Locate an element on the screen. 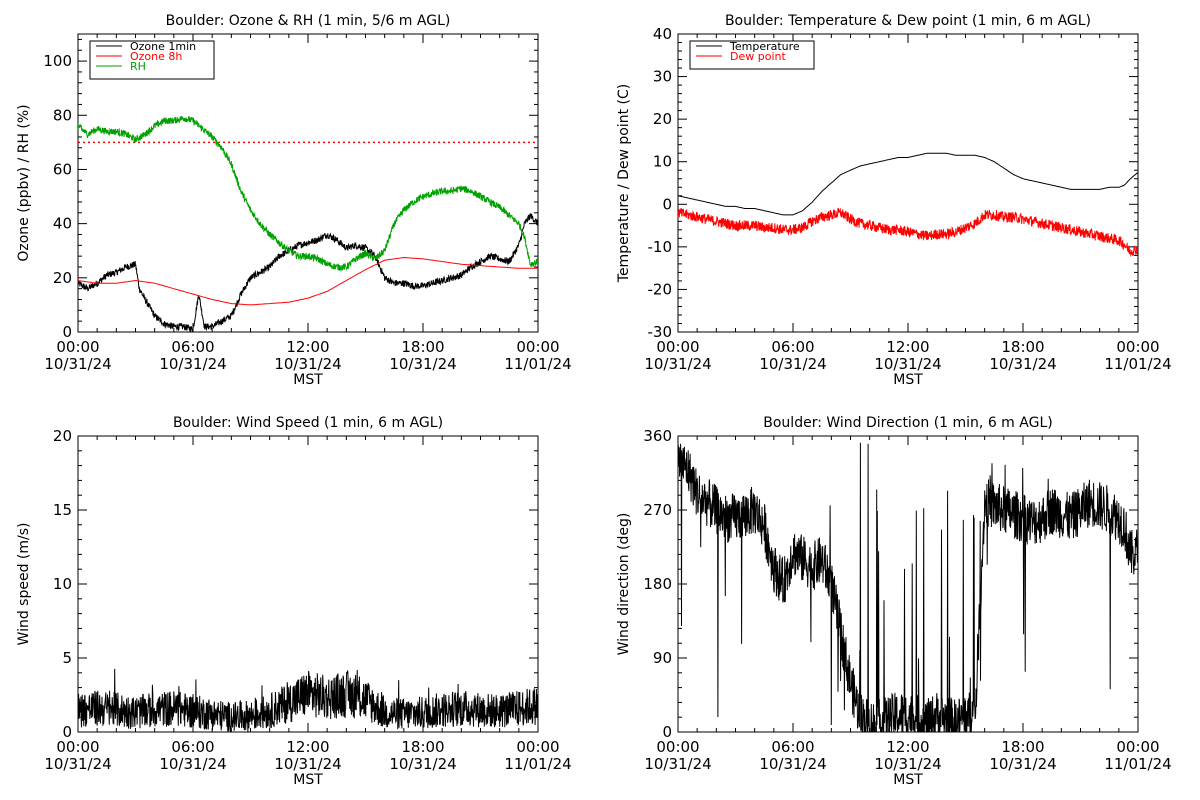  chart-title: Boulder: Wind Direction (1 min, 6 m AGL) is located at coordinates (907, 423).